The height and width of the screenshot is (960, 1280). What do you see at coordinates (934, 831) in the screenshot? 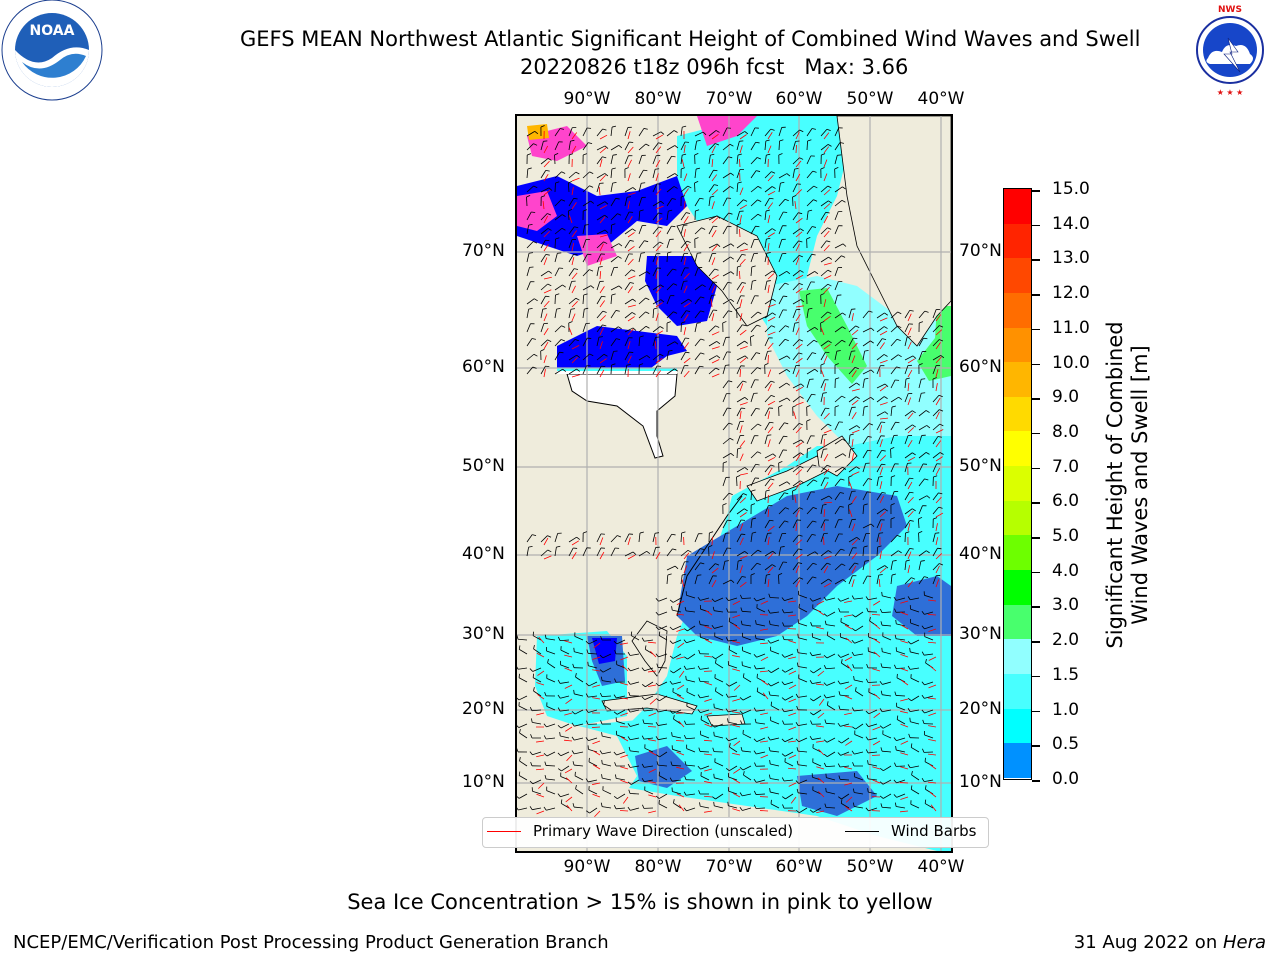
I see `legend-label-wind-barbs: Wind Barbs` at bounding box center [934, 831].